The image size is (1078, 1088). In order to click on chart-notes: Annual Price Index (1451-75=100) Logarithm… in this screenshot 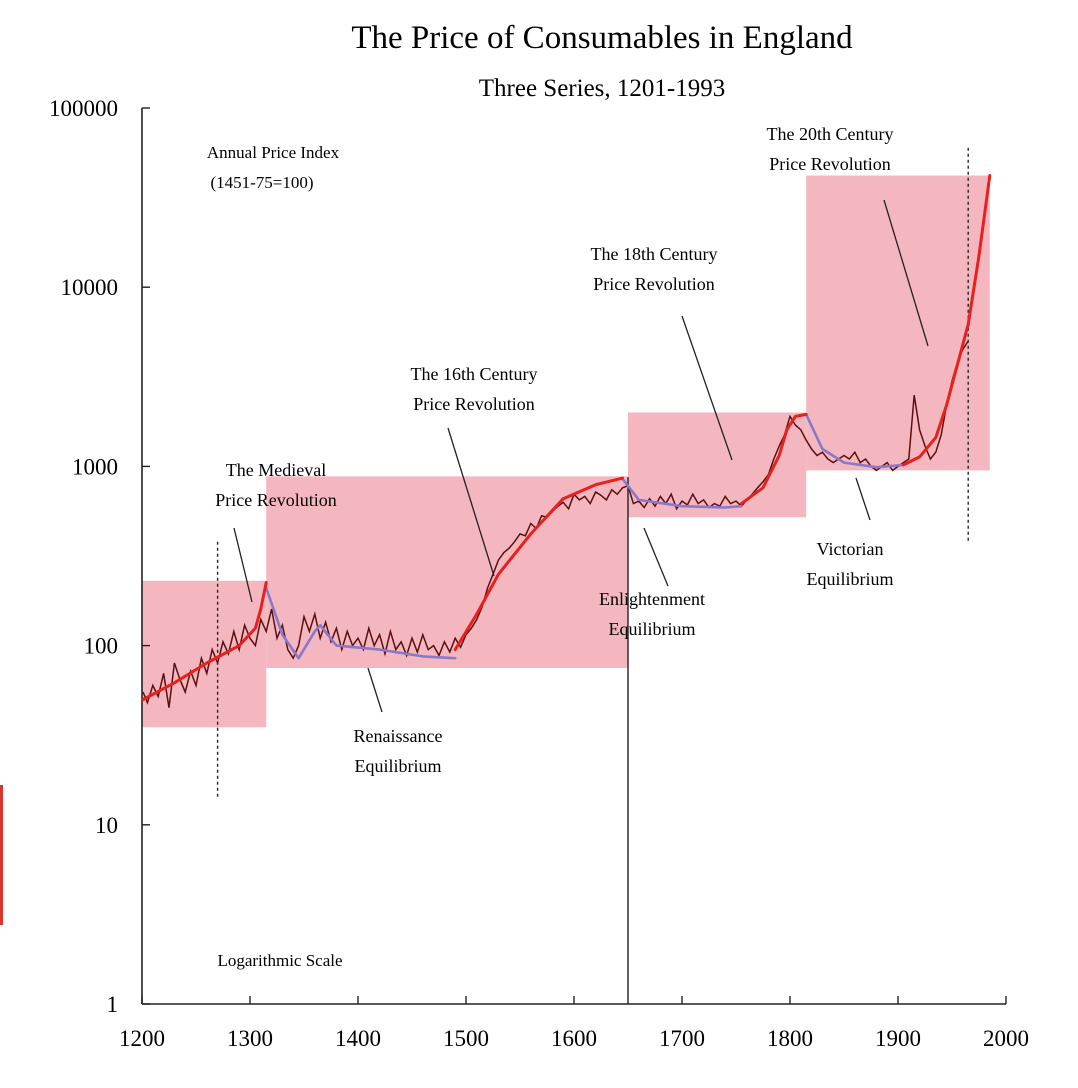, I will do `click(275, 556)`.